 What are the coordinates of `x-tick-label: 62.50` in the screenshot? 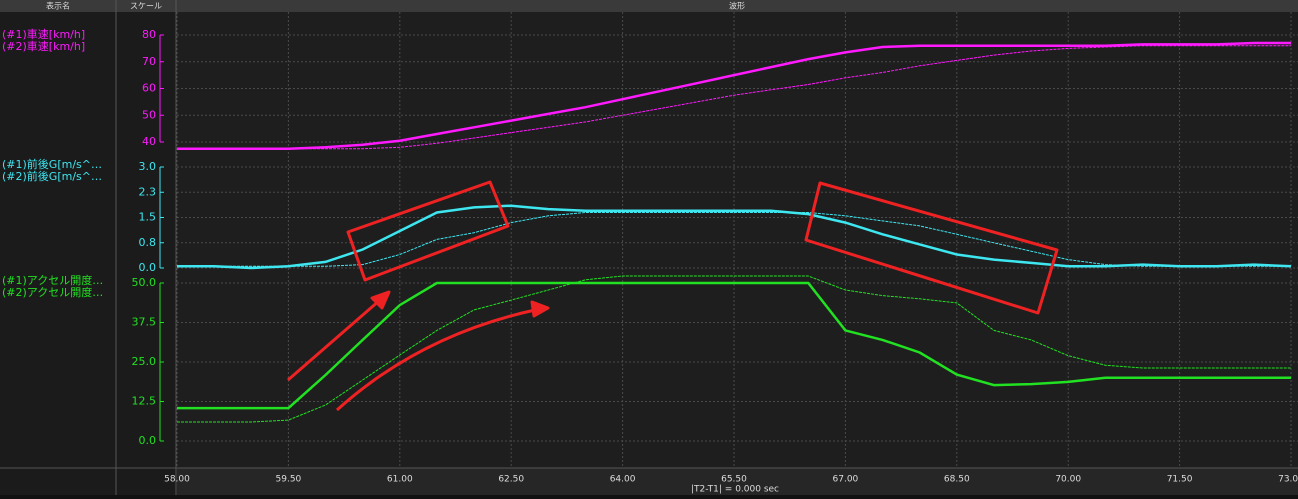 It's located at (511, 480).